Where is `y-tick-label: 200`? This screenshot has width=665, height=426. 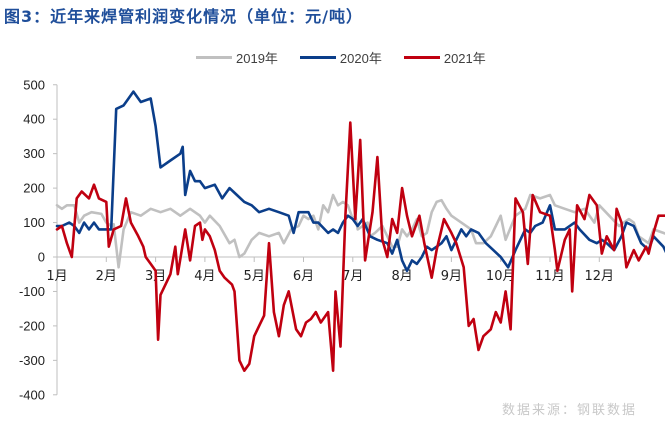
y-tick-label: 200 is located at coordinates (34, 188).